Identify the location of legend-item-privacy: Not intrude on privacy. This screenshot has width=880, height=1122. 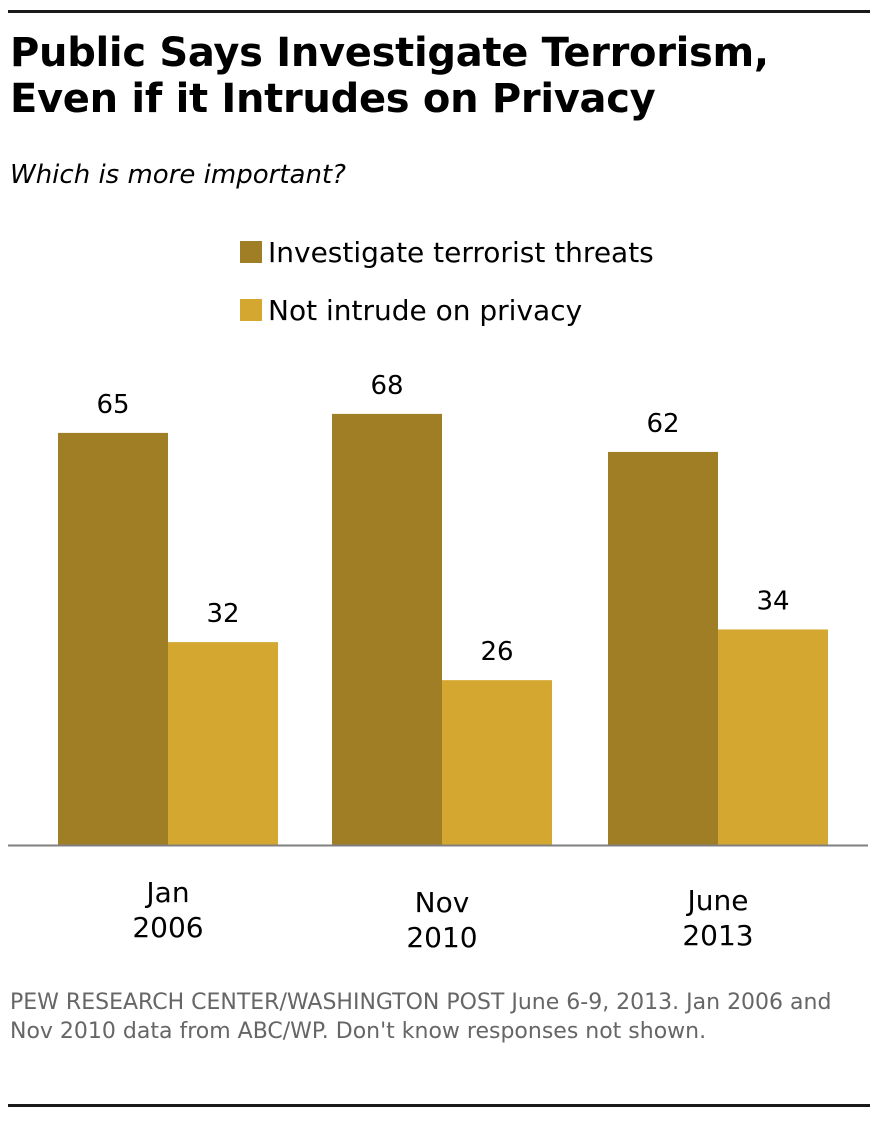
(447, 310).